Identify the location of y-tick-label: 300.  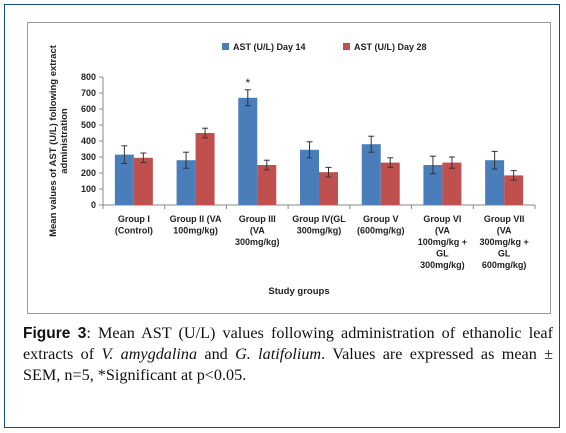
(88, 157).